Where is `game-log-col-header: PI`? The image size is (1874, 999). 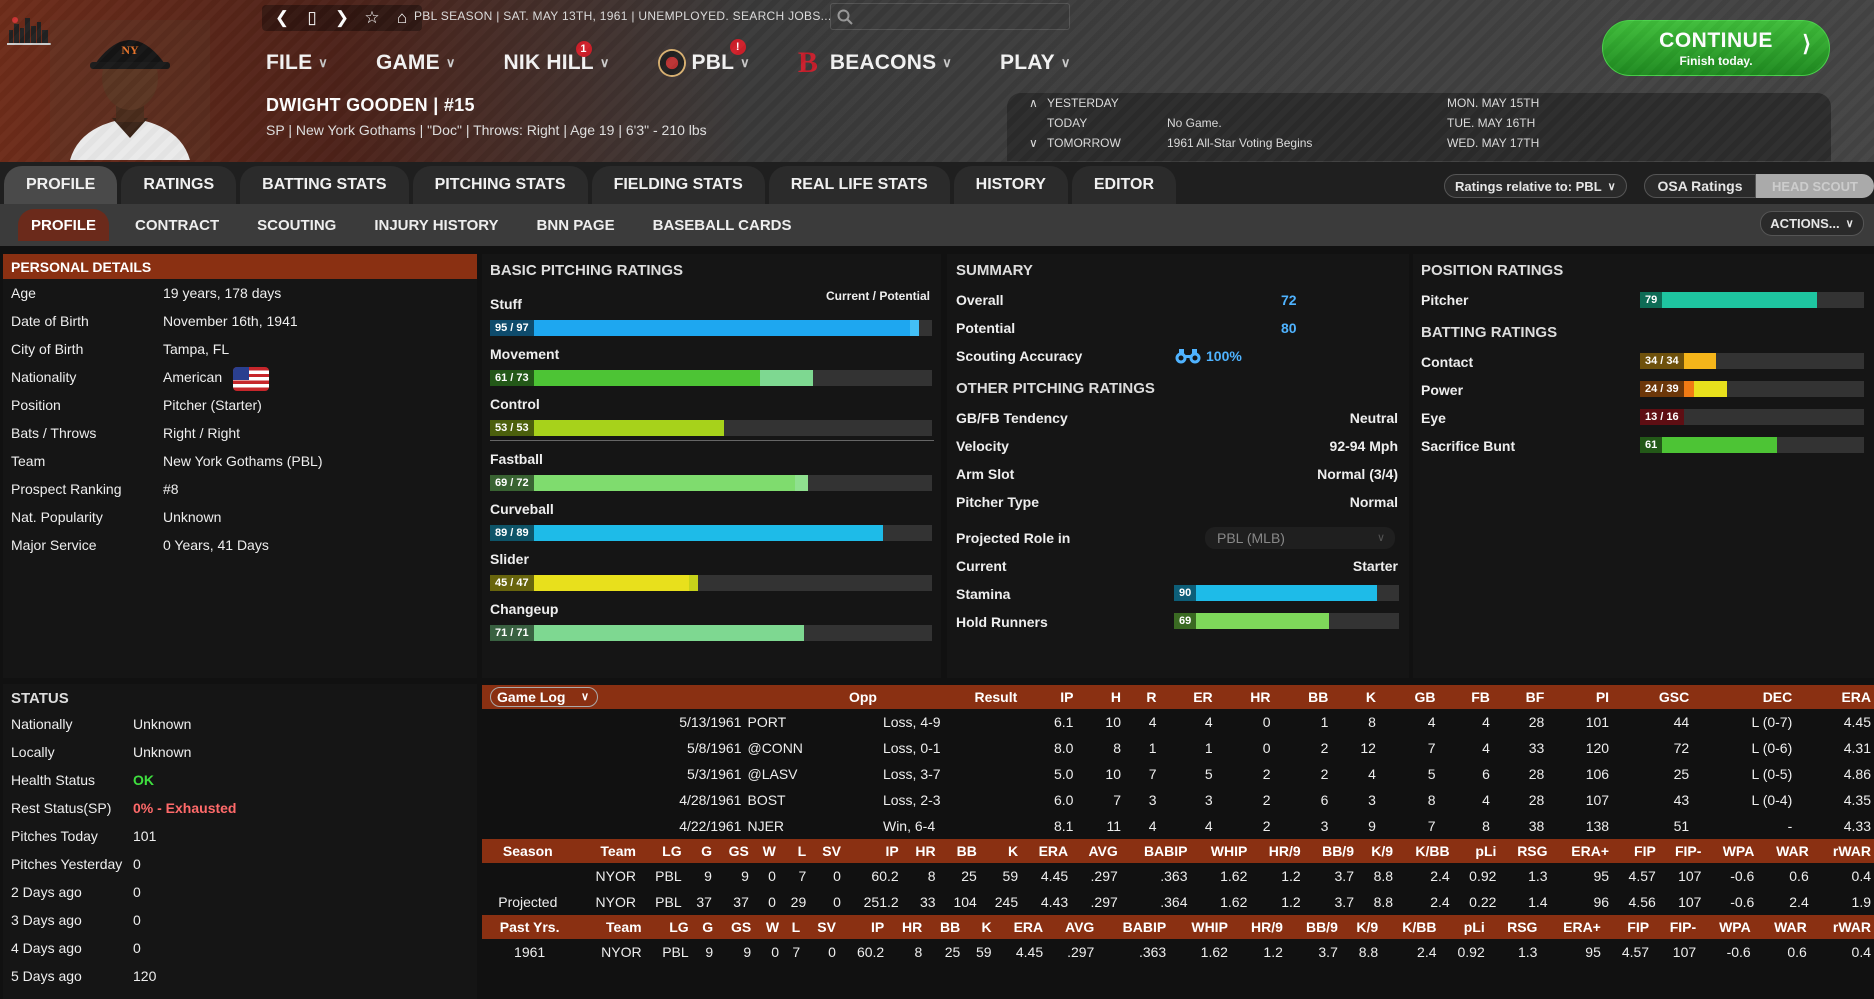
game-log-col-header: PI is located at coordinates (1580, 697).